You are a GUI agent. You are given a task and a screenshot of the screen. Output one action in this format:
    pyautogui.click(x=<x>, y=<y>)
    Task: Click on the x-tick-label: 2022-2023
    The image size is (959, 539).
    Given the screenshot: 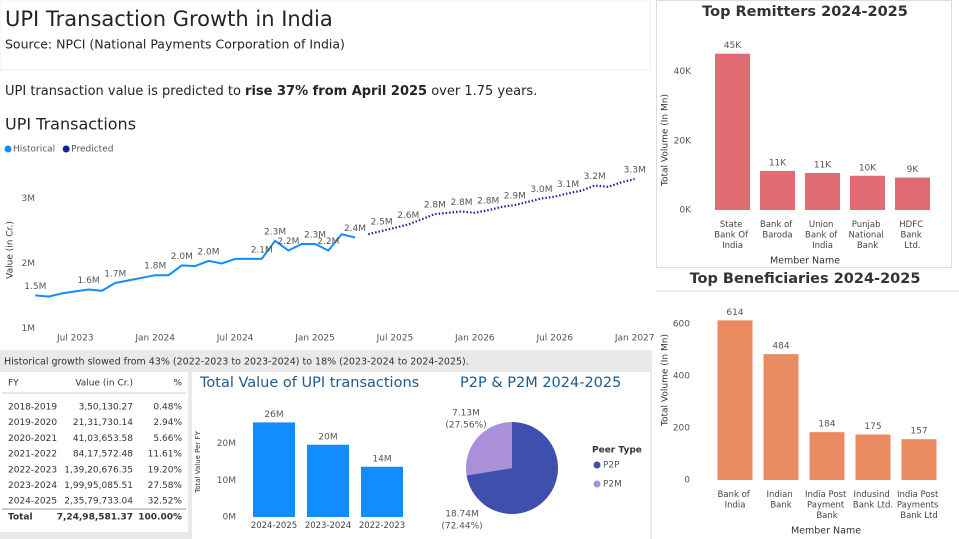 What is the action you would take?
    pyautogui.click(x=382, y=526)
    